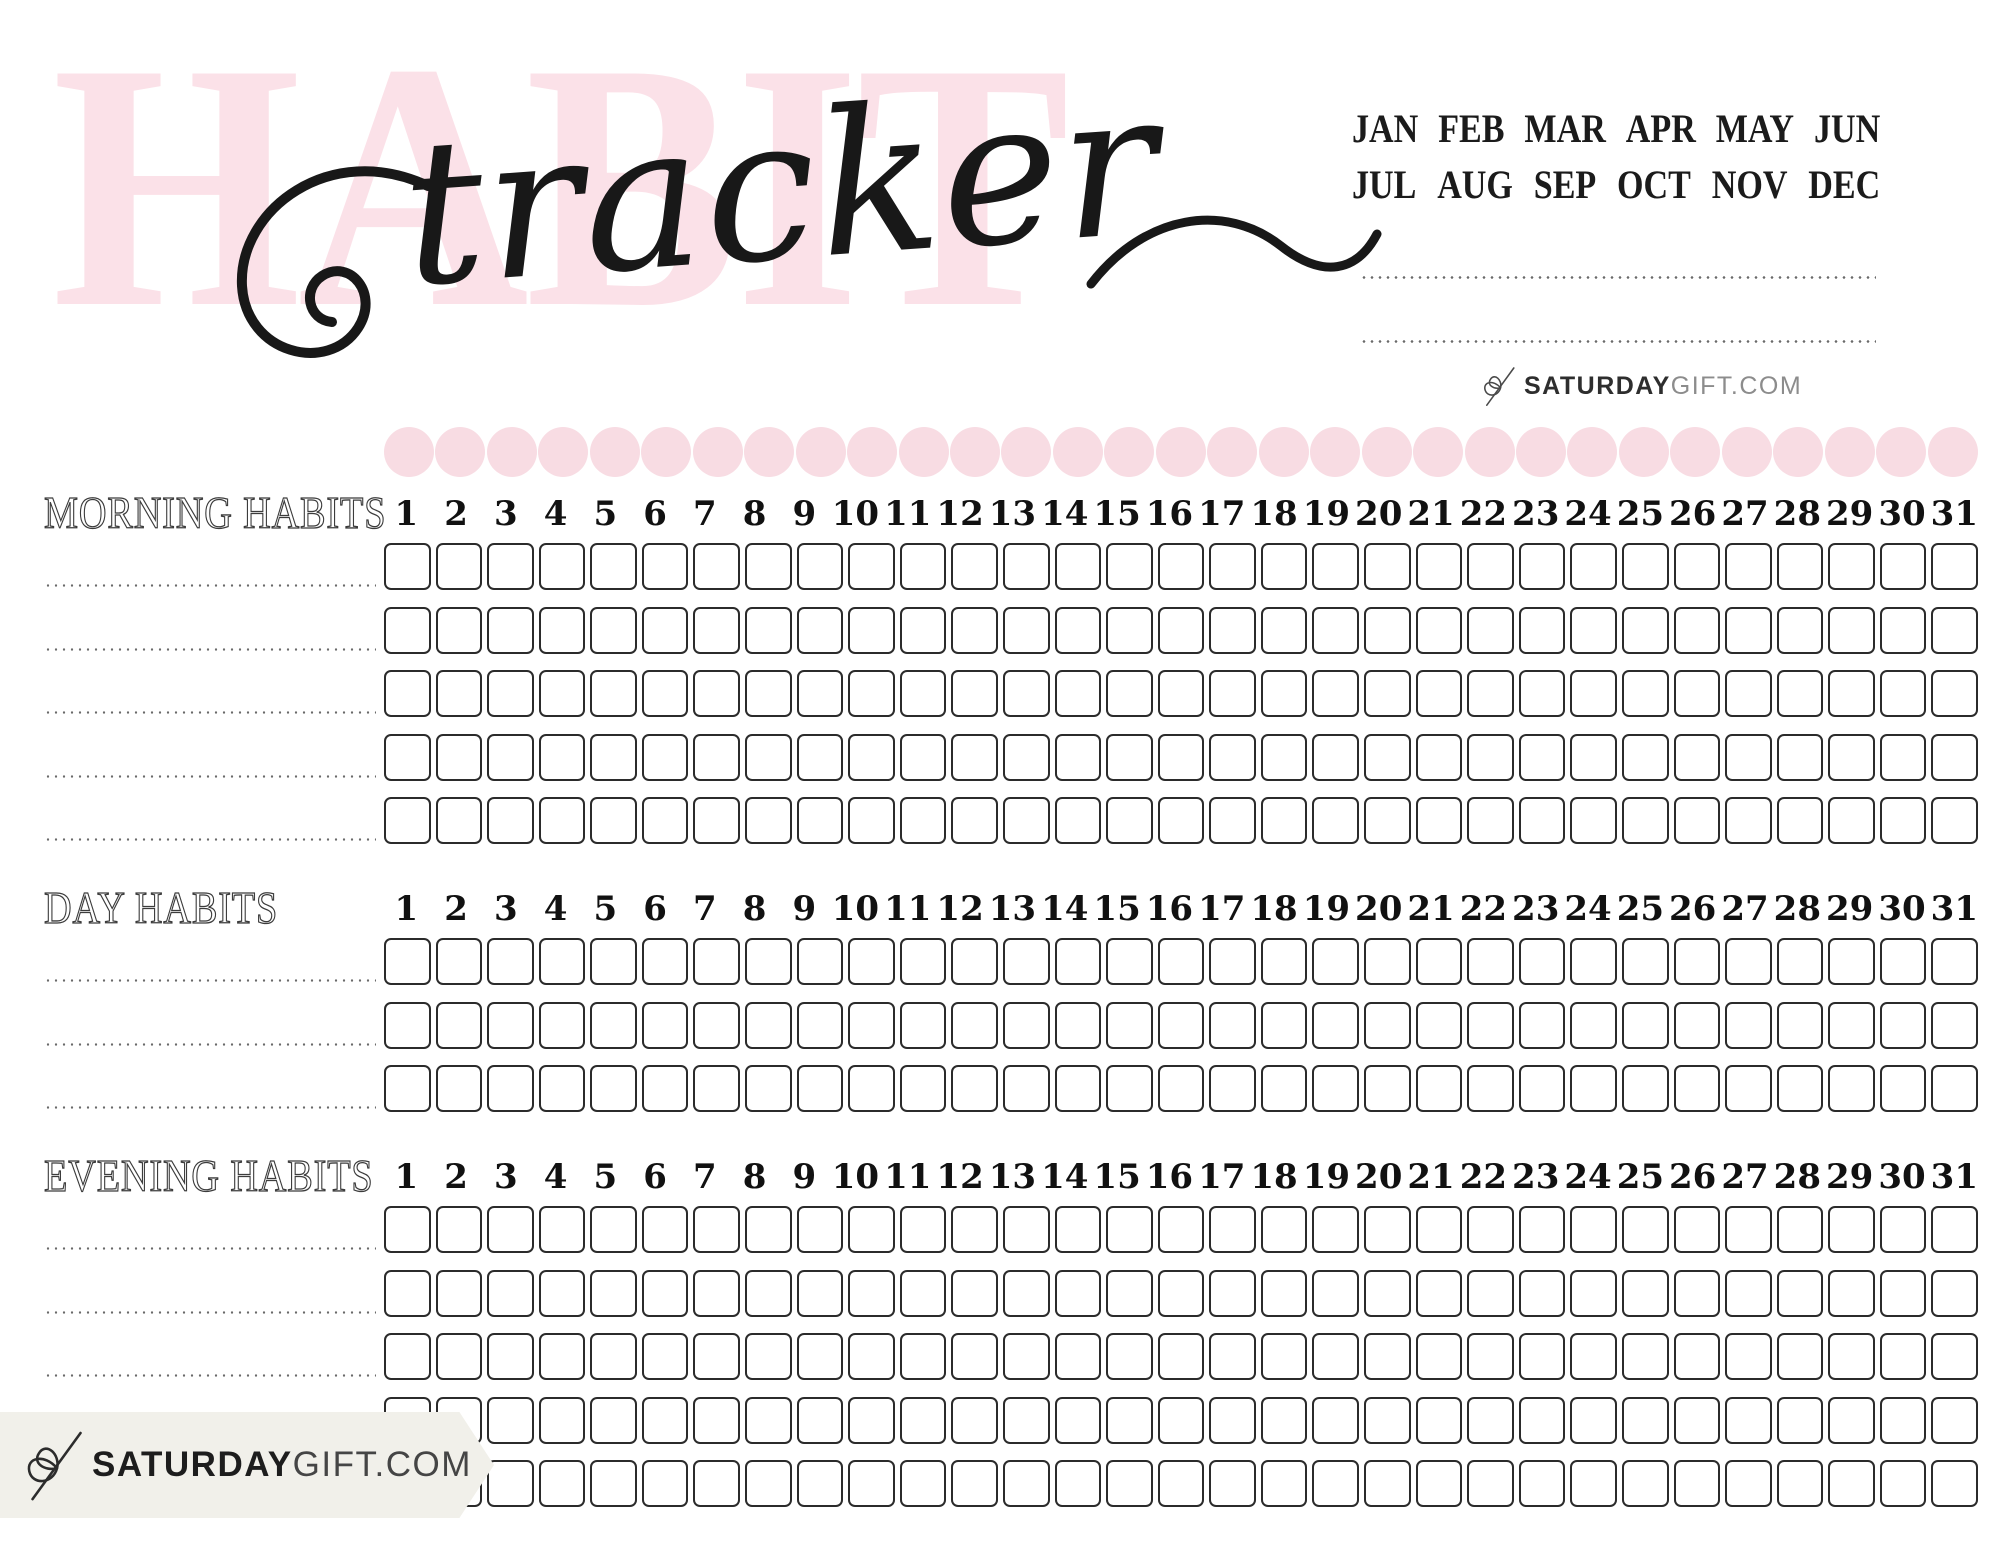  I want to click on morning-row2-day1-checkbox, so click(407, 630).